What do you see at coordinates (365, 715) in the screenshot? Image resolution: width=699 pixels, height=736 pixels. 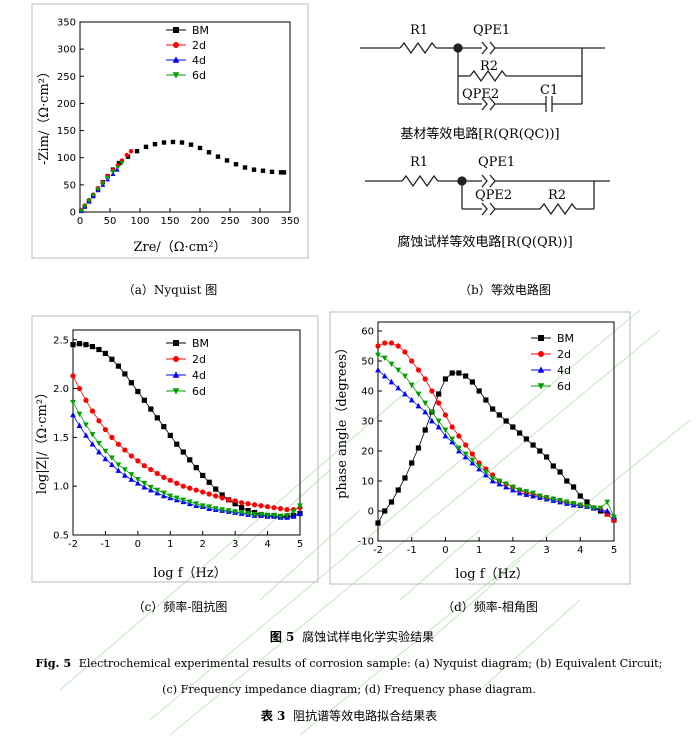 I see `table-text: 阻抗谱等效电路拟合结果表` at bounding box center [365, 715].